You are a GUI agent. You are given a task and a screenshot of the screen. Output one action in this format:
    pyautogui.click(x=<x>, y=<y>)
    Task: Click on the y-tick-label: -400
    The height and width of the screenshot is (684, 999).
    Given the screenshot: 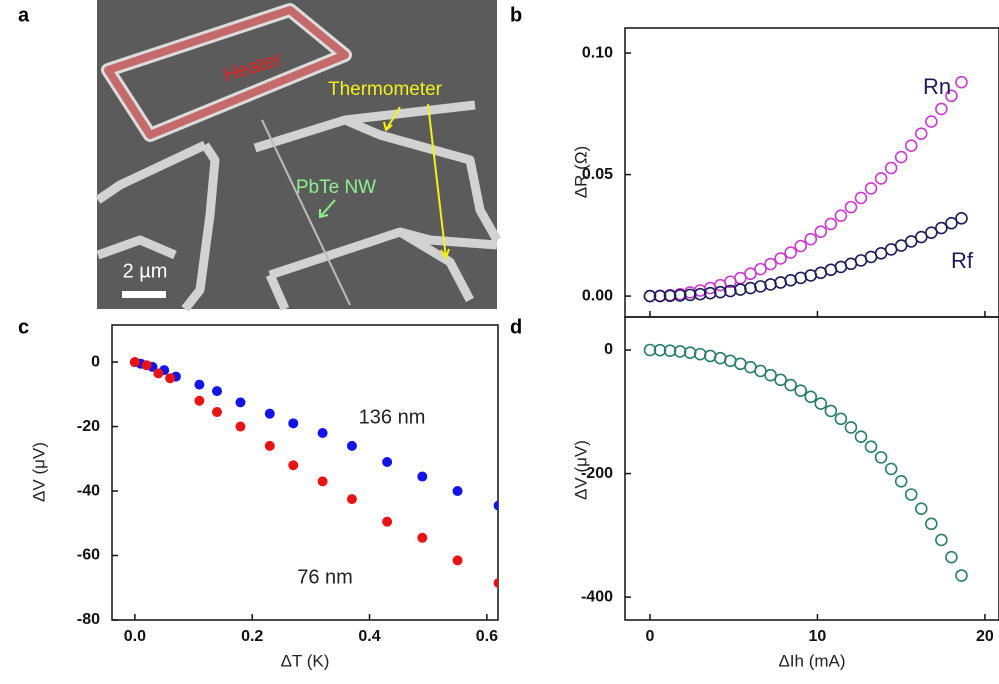 What is the action you would take?
    pyautogui.click(x=597, y=596)
    